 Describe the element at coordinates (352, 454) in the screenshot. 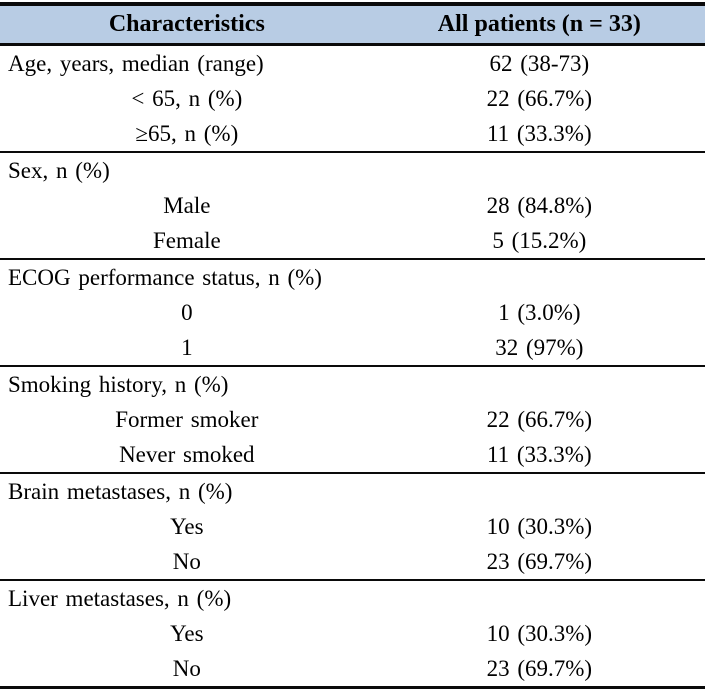

I see `table-row: Never smoked 11 (33.3%)` at that location.